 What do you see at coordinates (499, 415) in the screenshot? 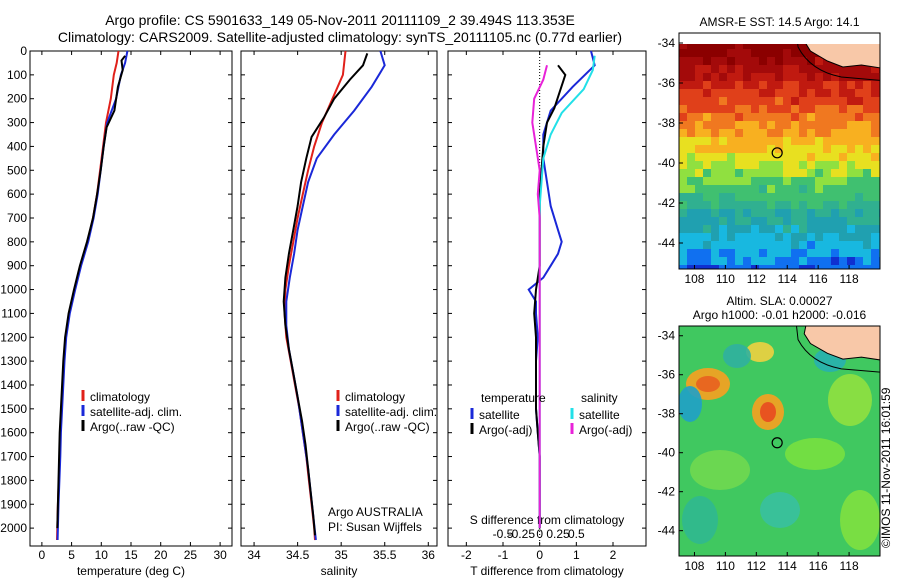
I see `legend-label: satellite` at bounding box center [499, 415].